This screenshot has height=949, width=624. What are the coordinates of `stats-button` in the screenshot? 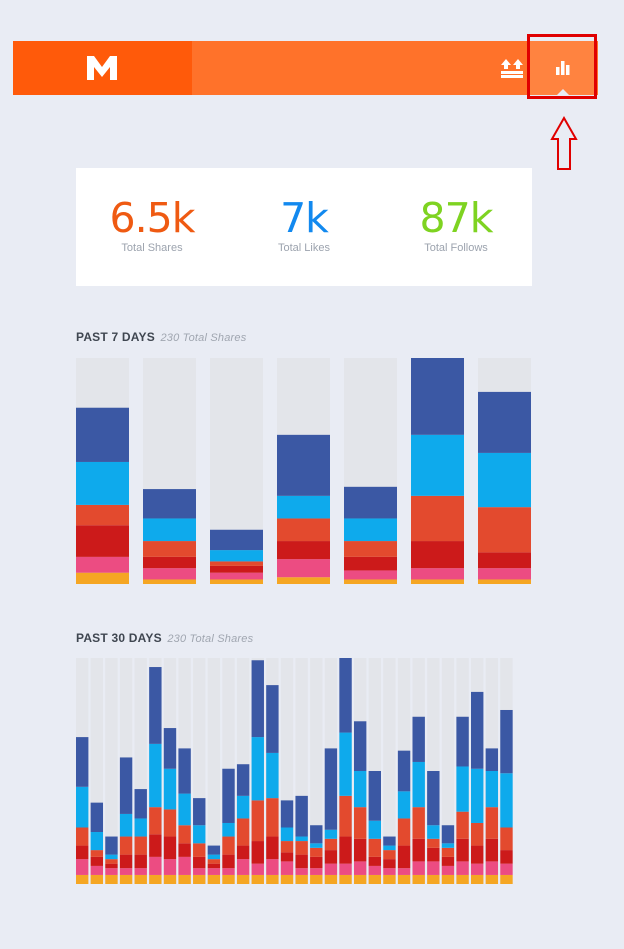 It's located at (562, 68).